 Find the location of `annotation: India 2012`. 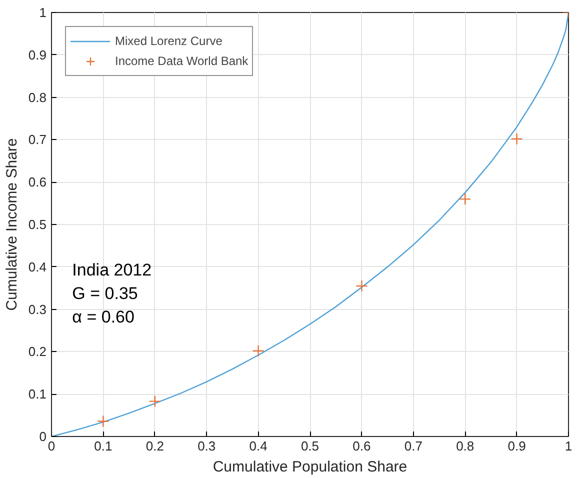

annotation: India 2012 is located at coordinates (112, 270).